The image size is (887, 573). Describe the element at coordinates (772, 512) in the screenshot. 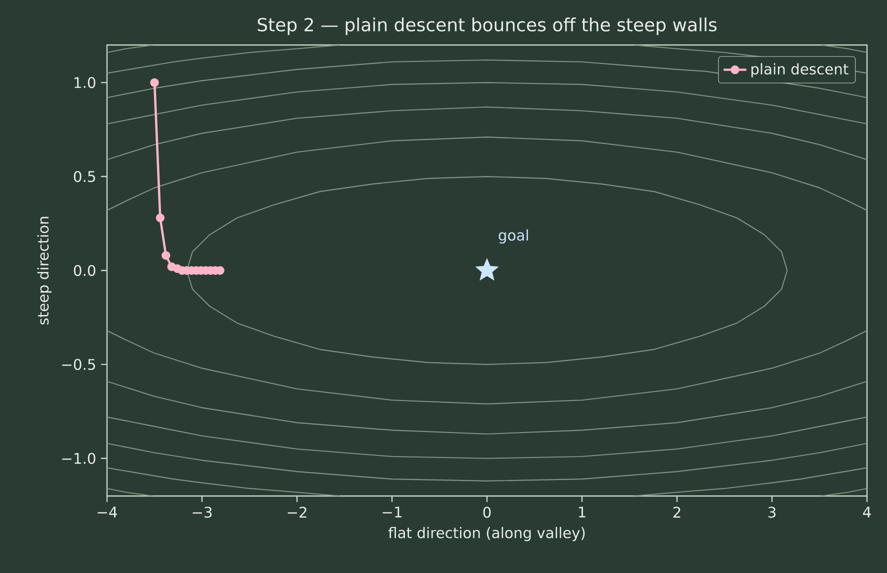

I see `x-tick-label: 3` at that location.